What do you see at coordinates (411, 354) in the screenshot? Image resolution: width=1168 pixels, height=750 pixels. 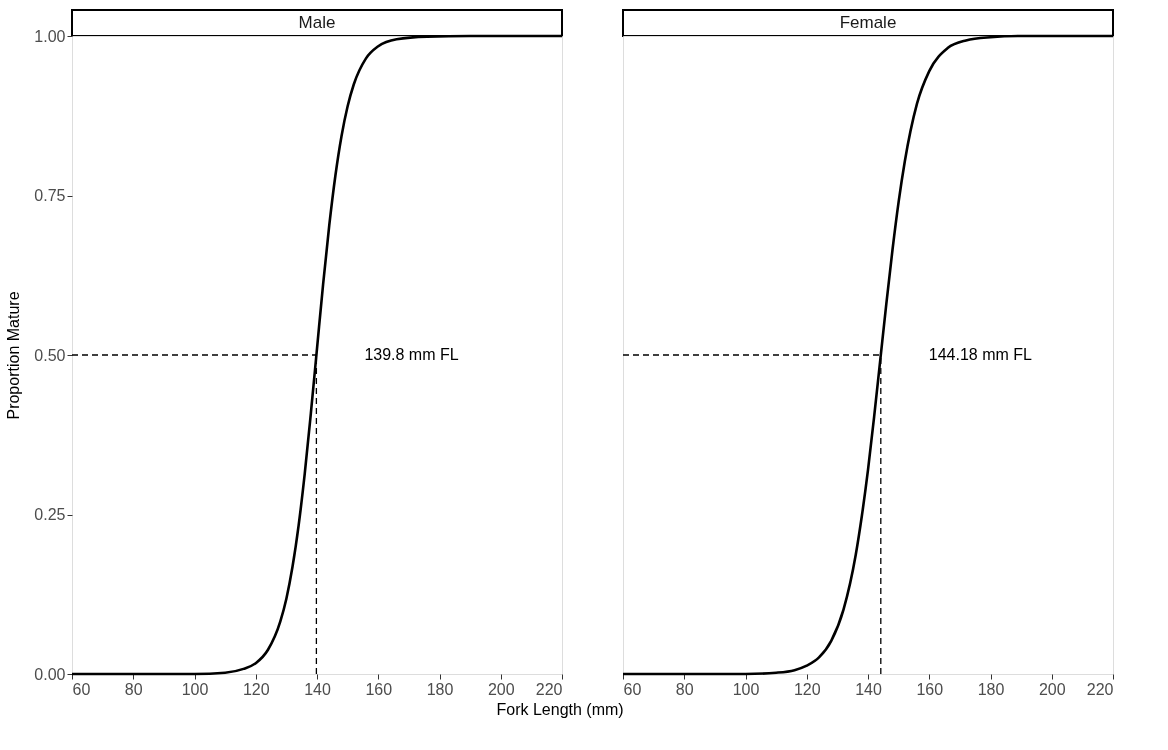 I see `annotation: 139.8 mm FL` at bounding box center [411, 354].